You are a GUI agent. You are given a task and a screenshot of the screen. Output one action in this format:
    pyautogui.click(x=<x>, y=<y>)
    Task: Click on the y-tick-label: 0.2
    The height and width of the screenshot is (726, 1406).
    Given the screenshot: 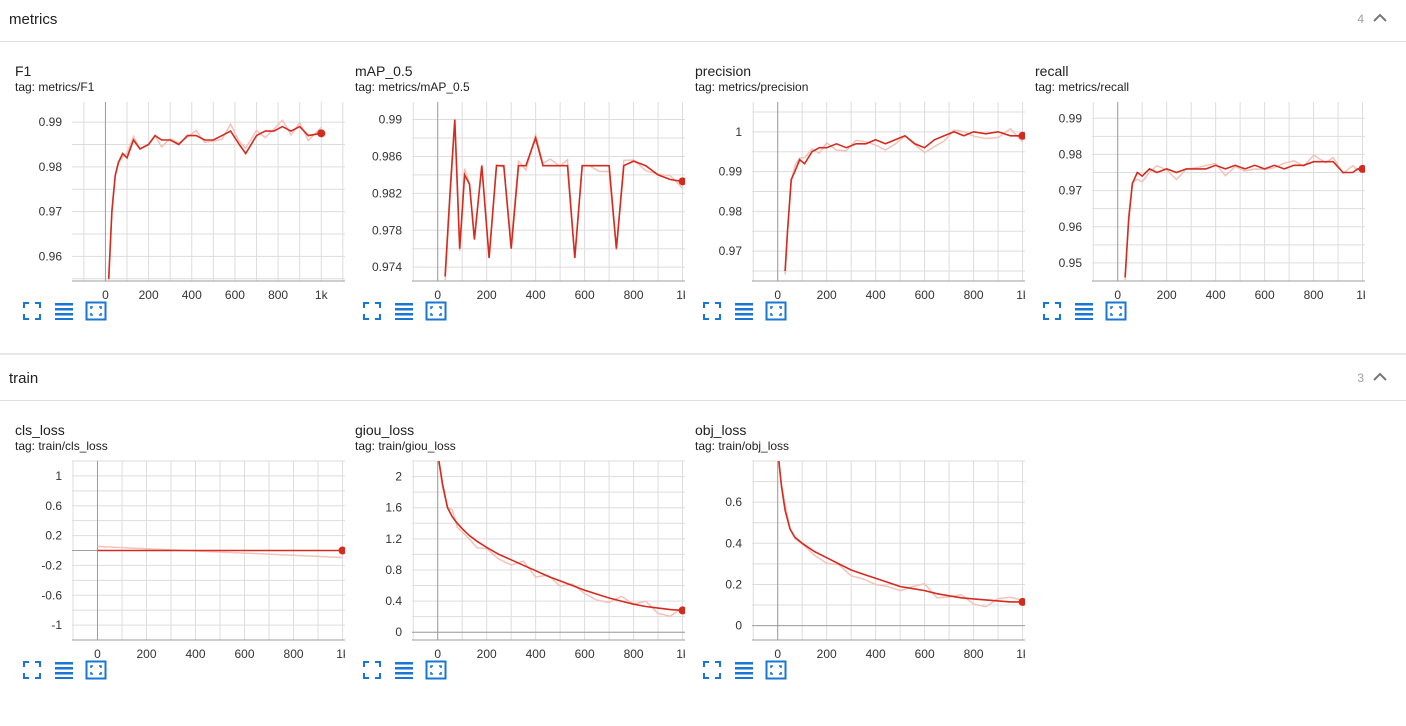 What is the action you would take?
    pyautogui.click(x=733, y=584)
    